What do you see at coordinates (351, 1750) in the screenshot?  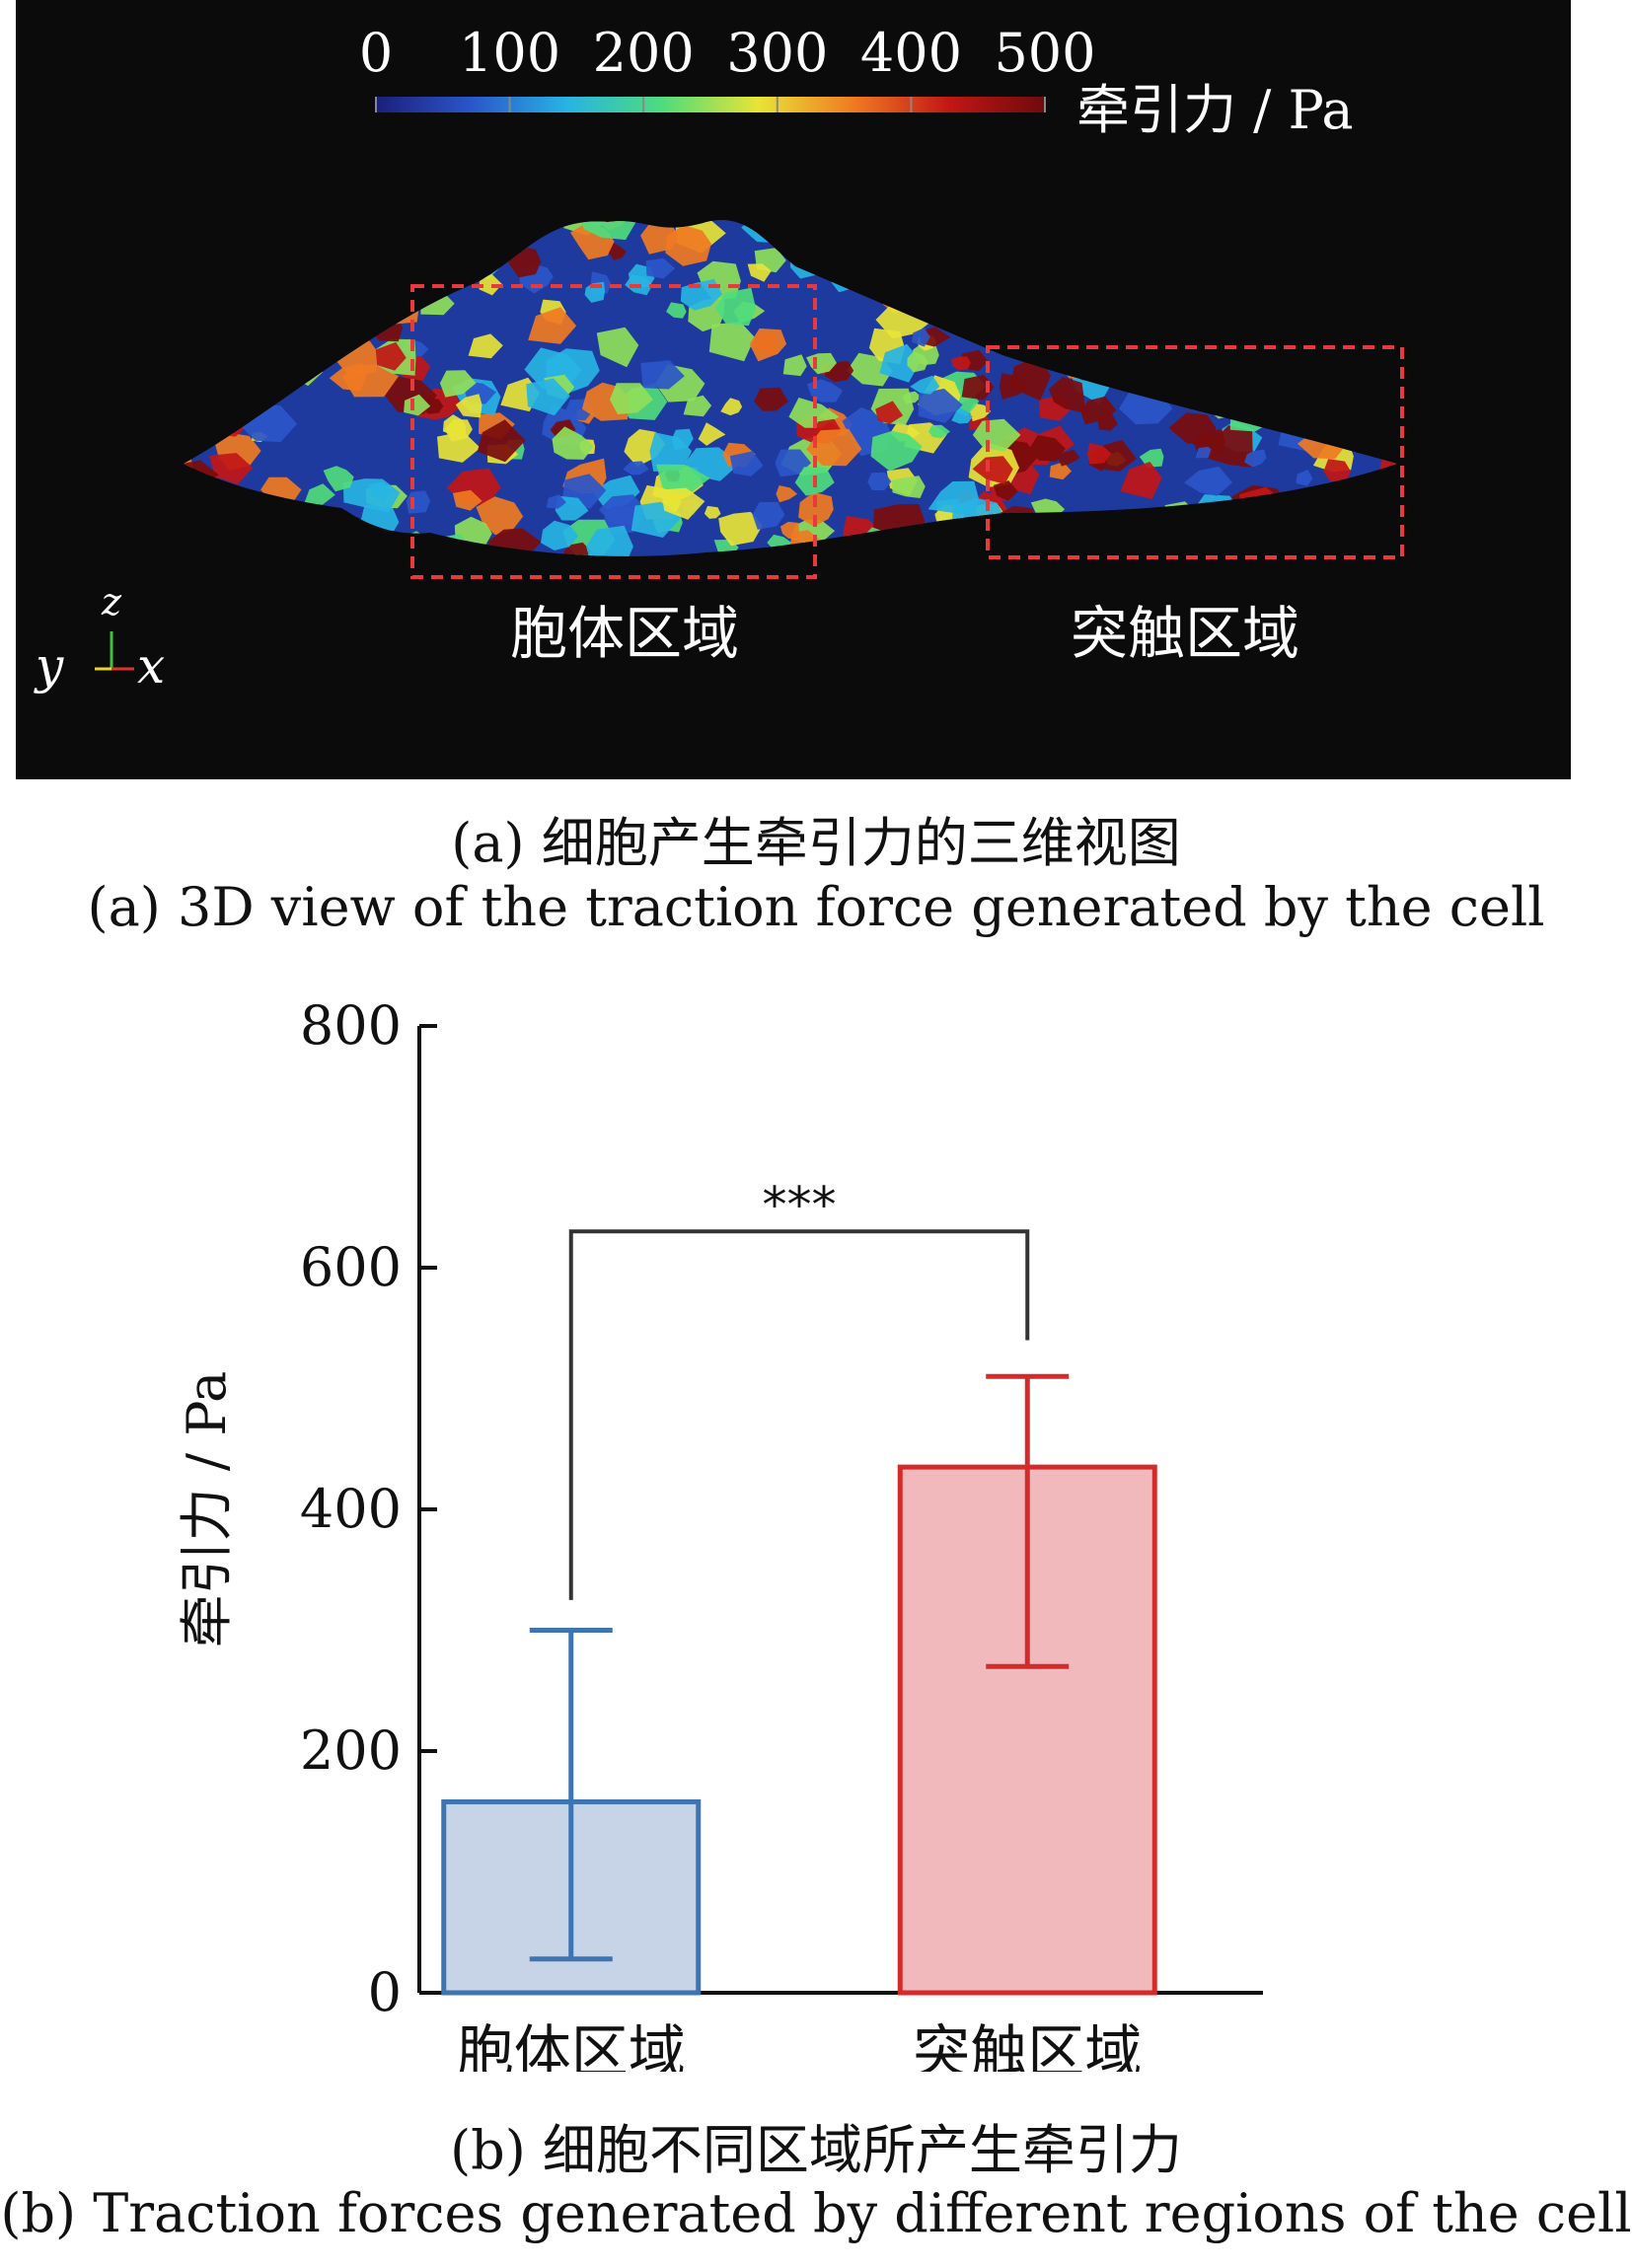 I see `y-tick-label: 200` at bounding box center [351, 1750].